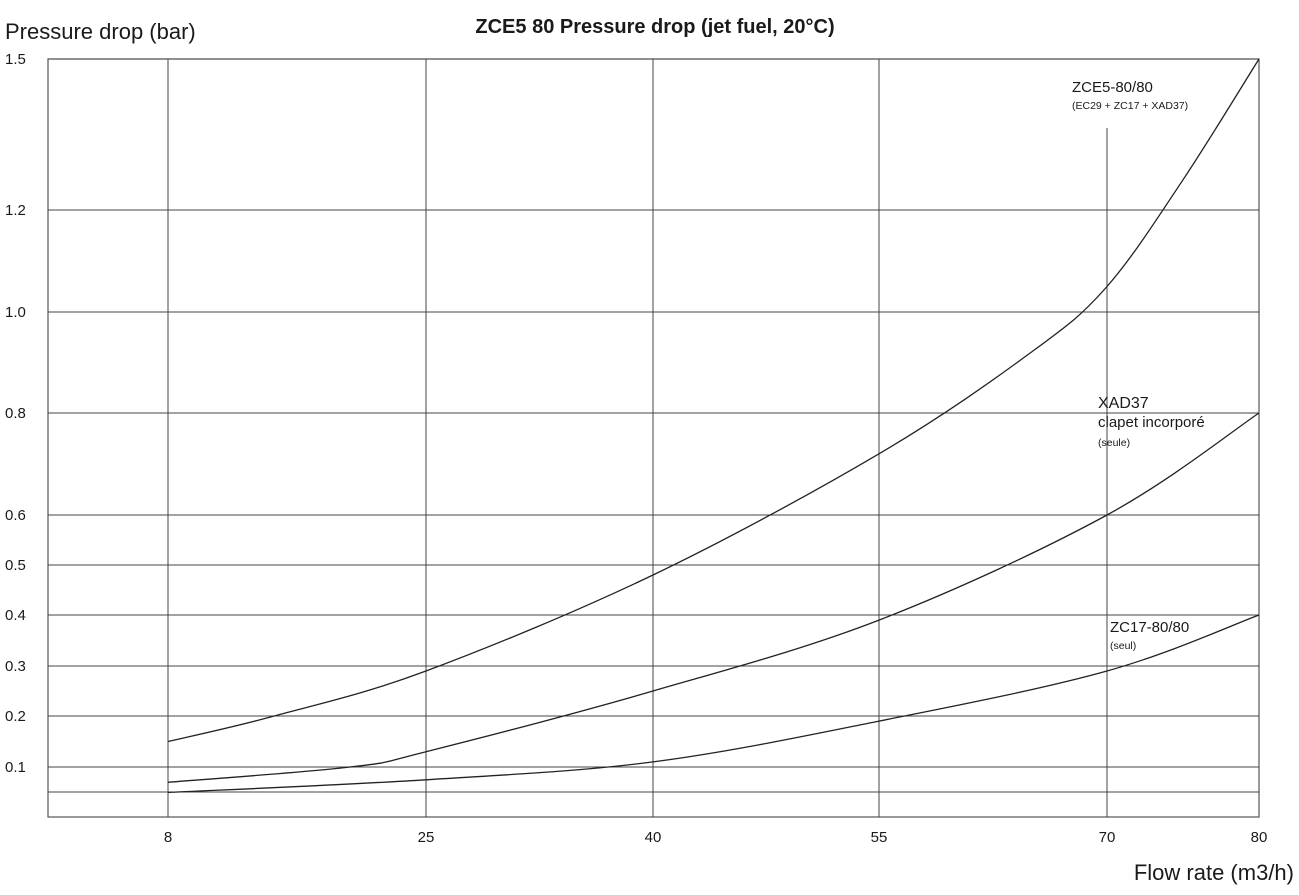  Describe the element at coordinates (653, 837) in the screenshot. I see `x-tick-label: 40` at that location.